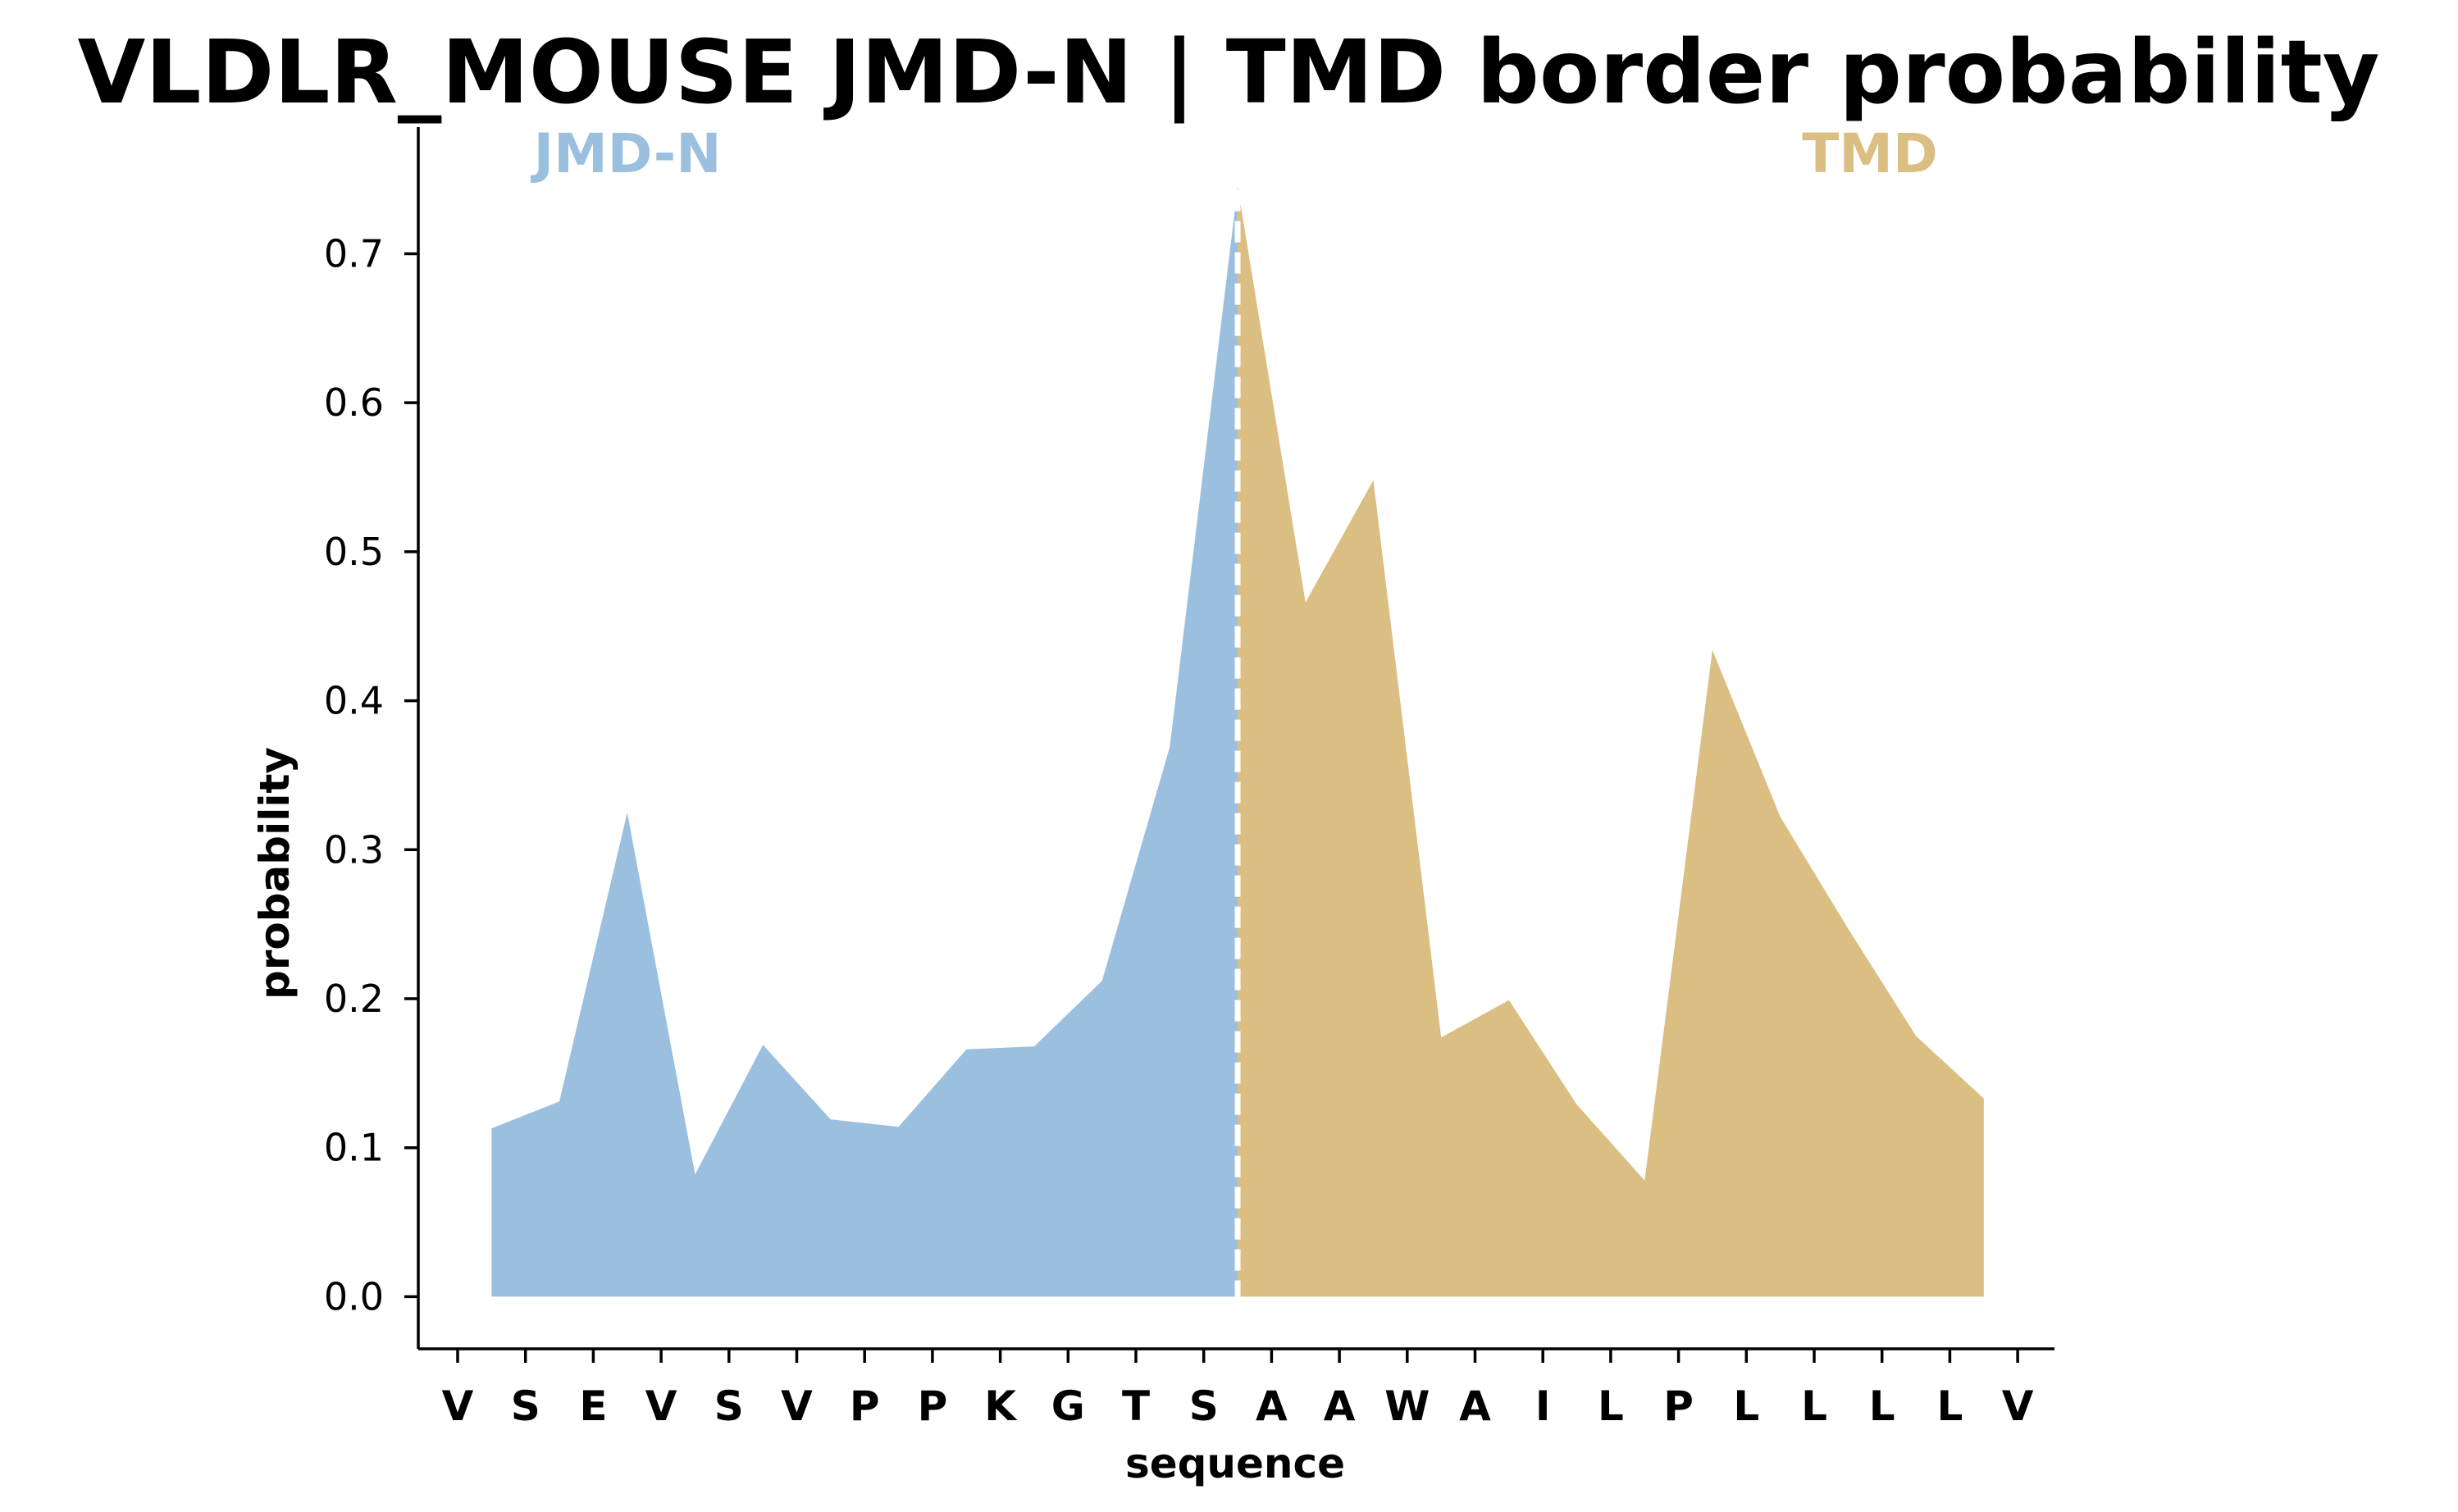  What do you see at coordinates (372, 738) in the screenshot?
I see `y-axis: 0.0 0.1 0.2 0.3 0.4 0.5 0.6 0.7` at bounding box center [372, 738].